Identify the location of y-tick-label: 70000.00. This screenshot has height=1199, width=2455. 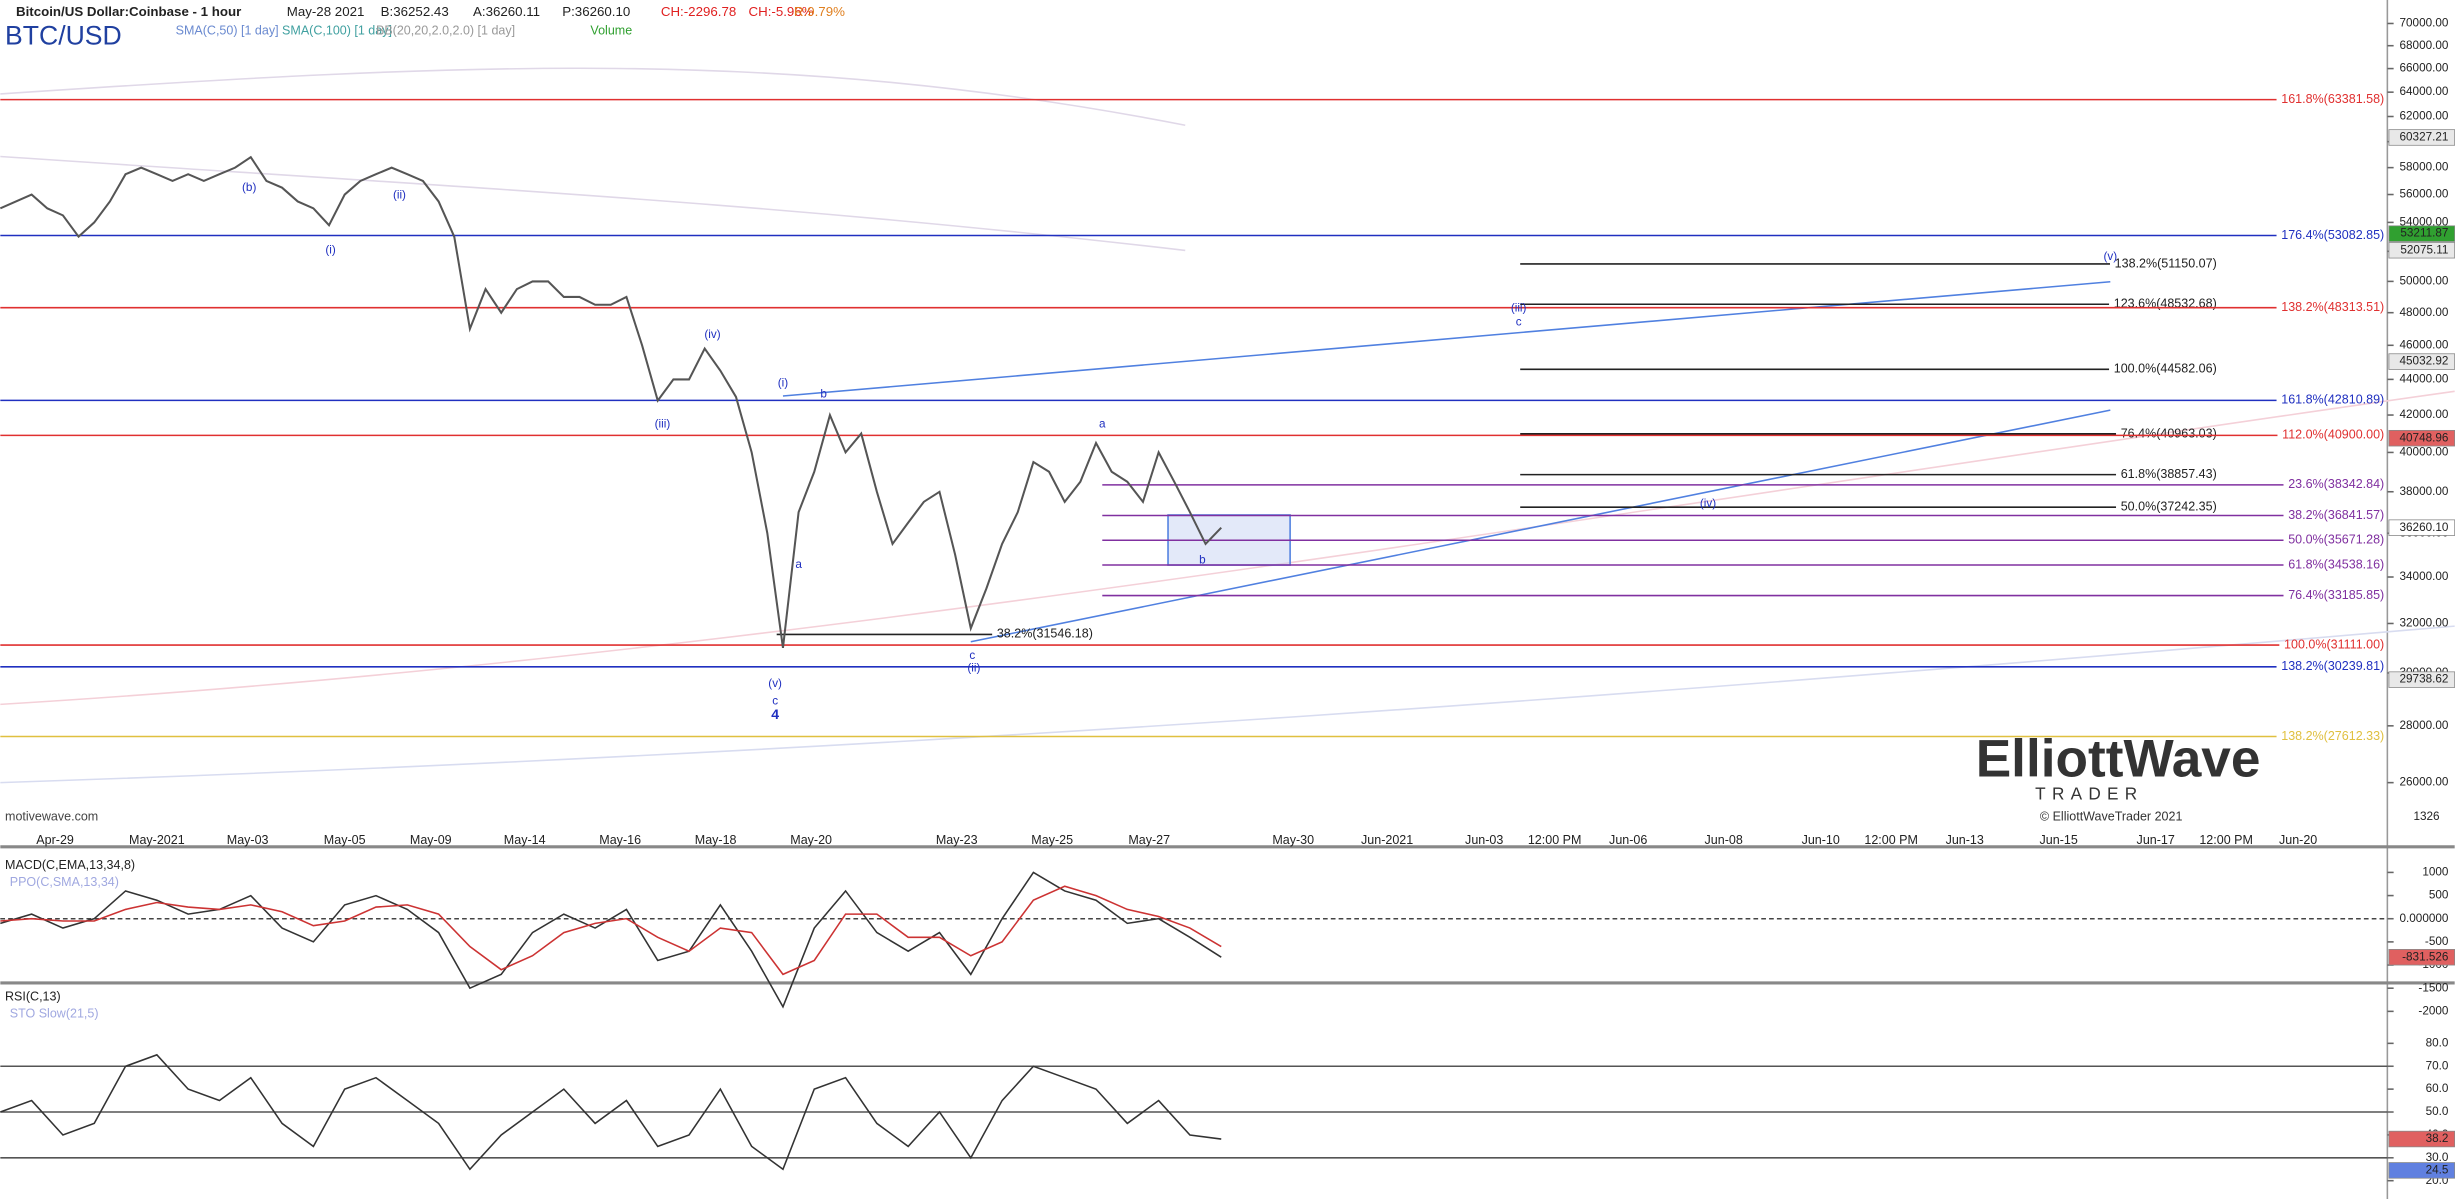
(2424, 23).